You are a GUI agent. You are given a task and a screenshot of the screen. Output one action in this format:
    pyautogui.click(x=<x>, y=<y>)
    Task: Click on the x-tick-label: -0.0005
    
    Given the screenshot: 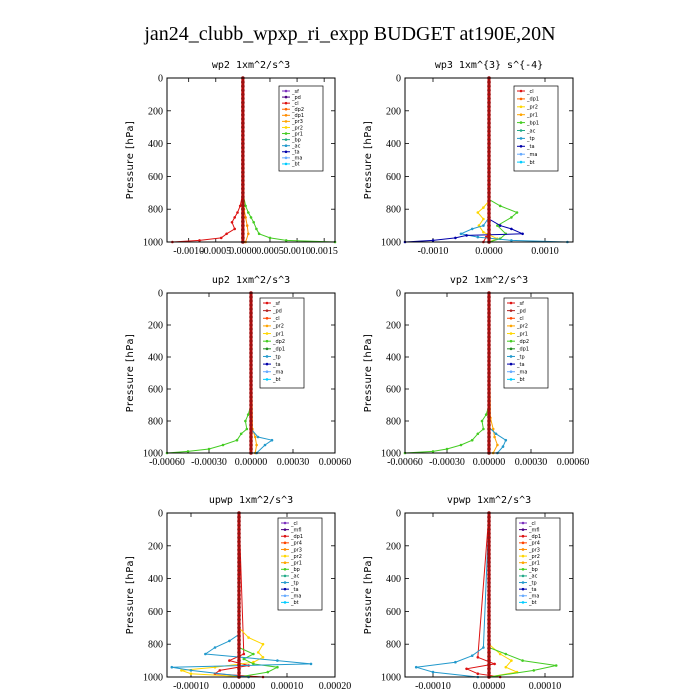 What is the action you would take?
    pyautogui.click(x=215, y=251)
    